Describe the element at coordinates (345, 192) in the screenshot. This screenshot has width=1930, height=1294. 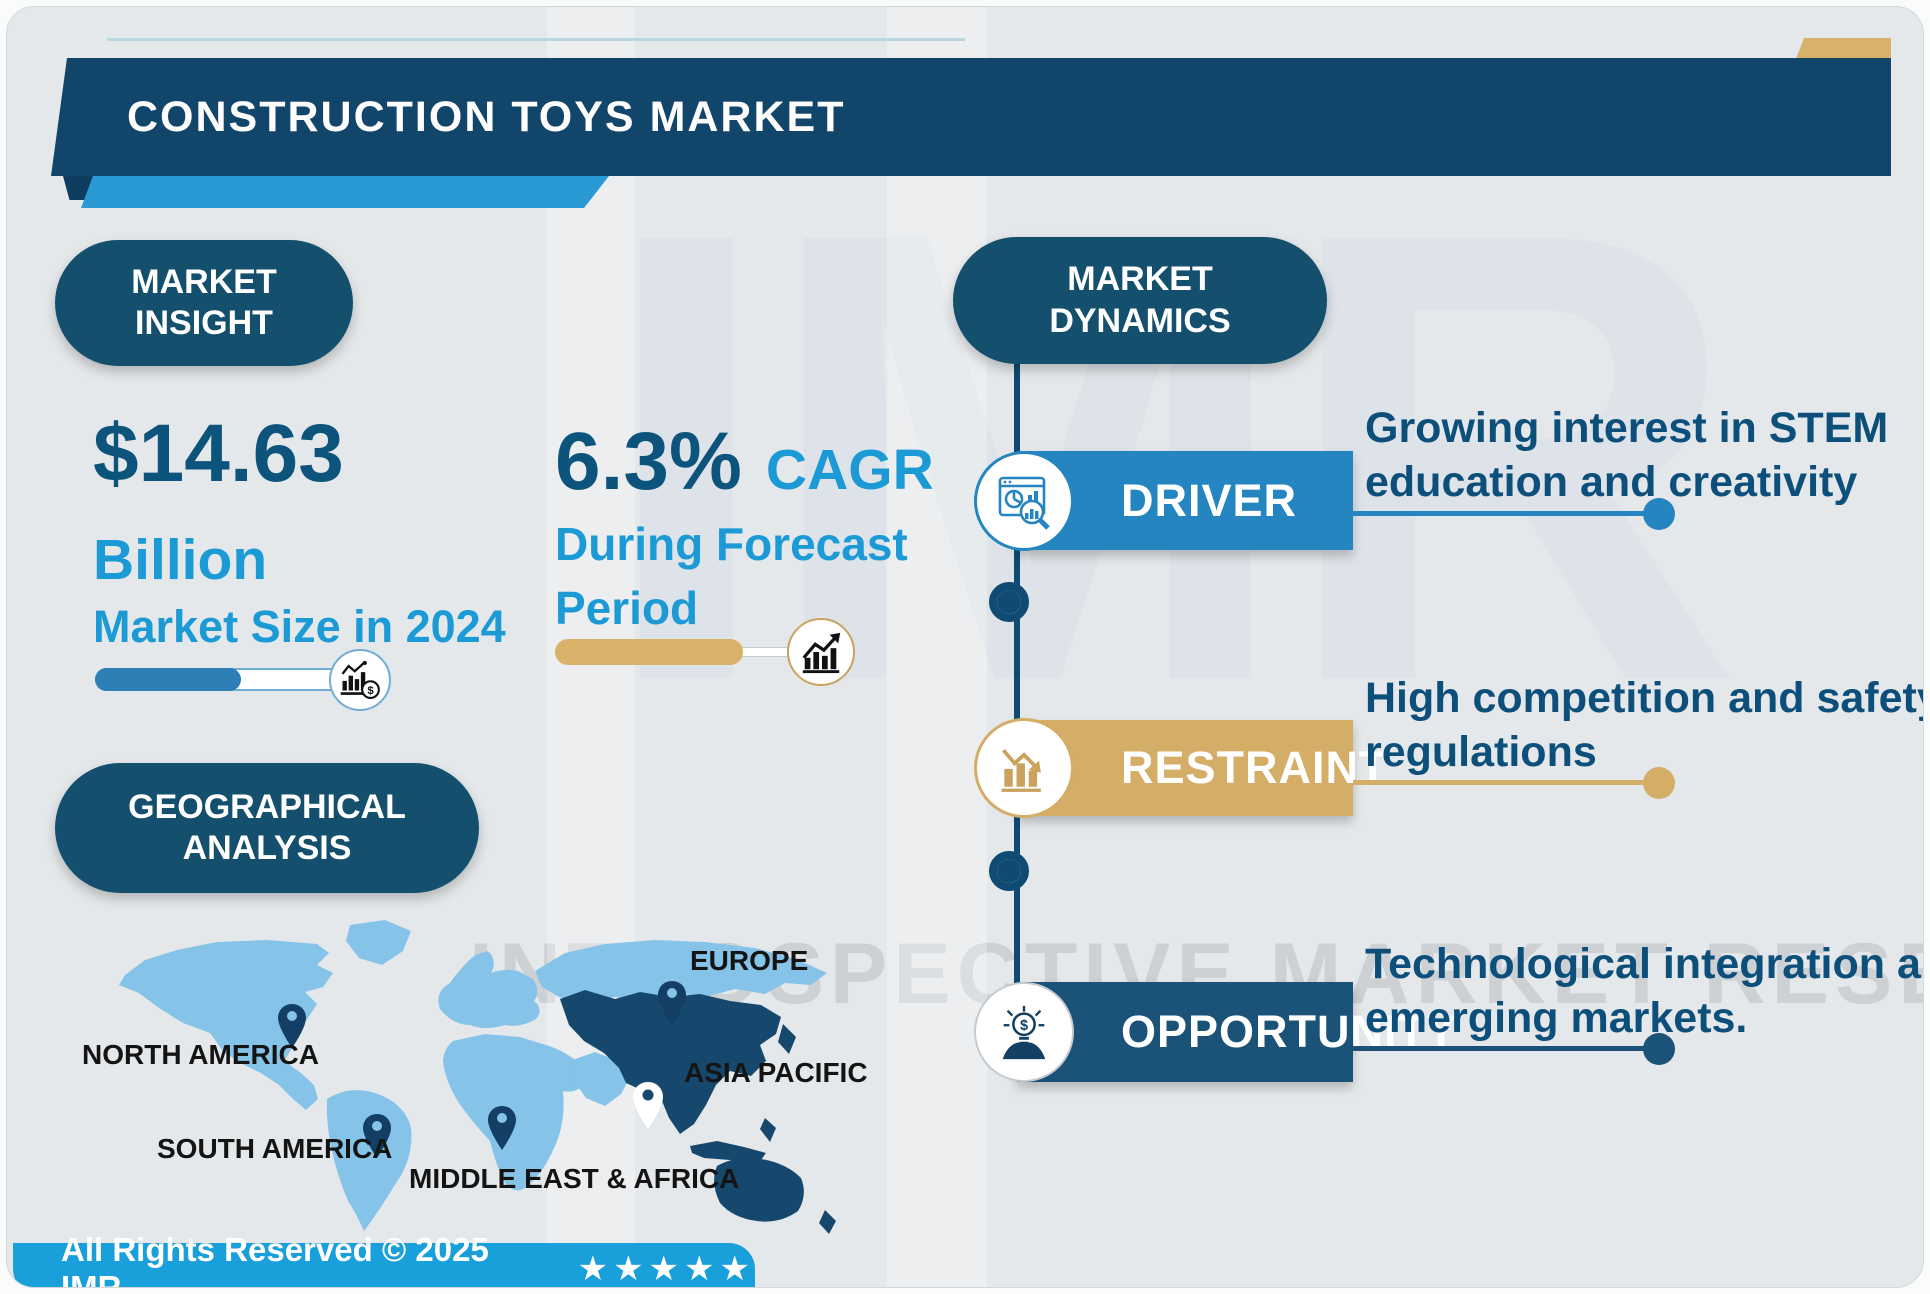
I see `header-accent-bar` at that location.